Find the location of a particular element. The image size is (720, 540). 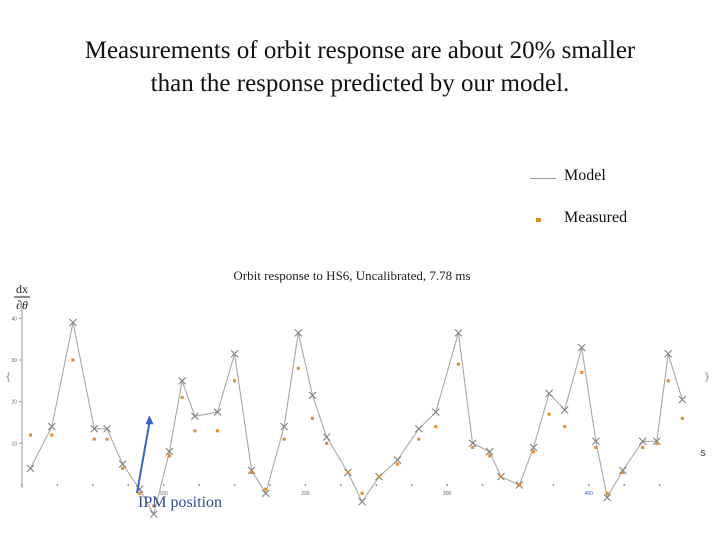

y-axis-label-denominator: ∂θ is located at coordinates (22, 305).